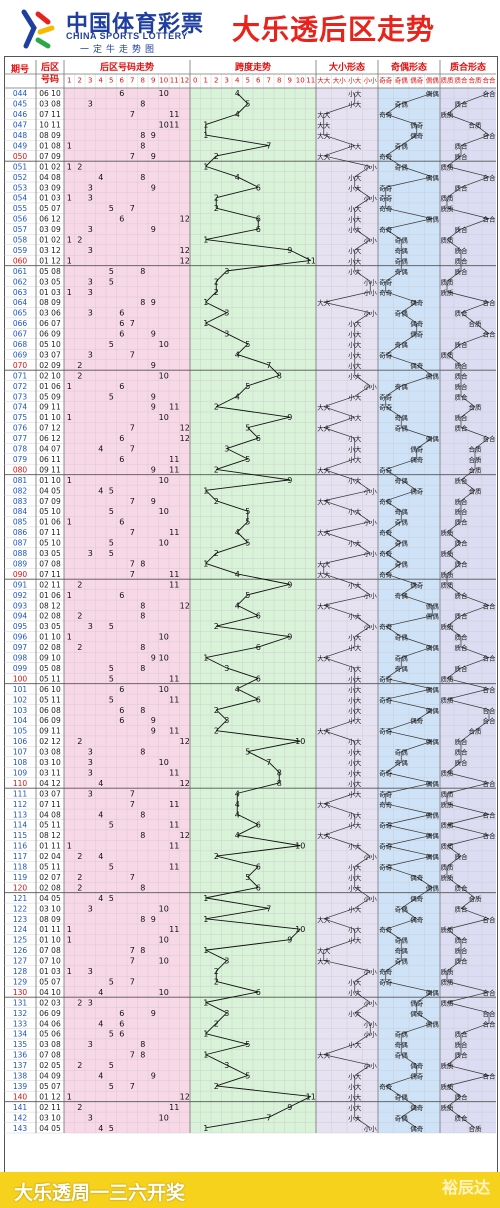 Image resolution: width=500 pixels, height=1208 pixels. I want to click on issue-number: 085, so click(20, 522).